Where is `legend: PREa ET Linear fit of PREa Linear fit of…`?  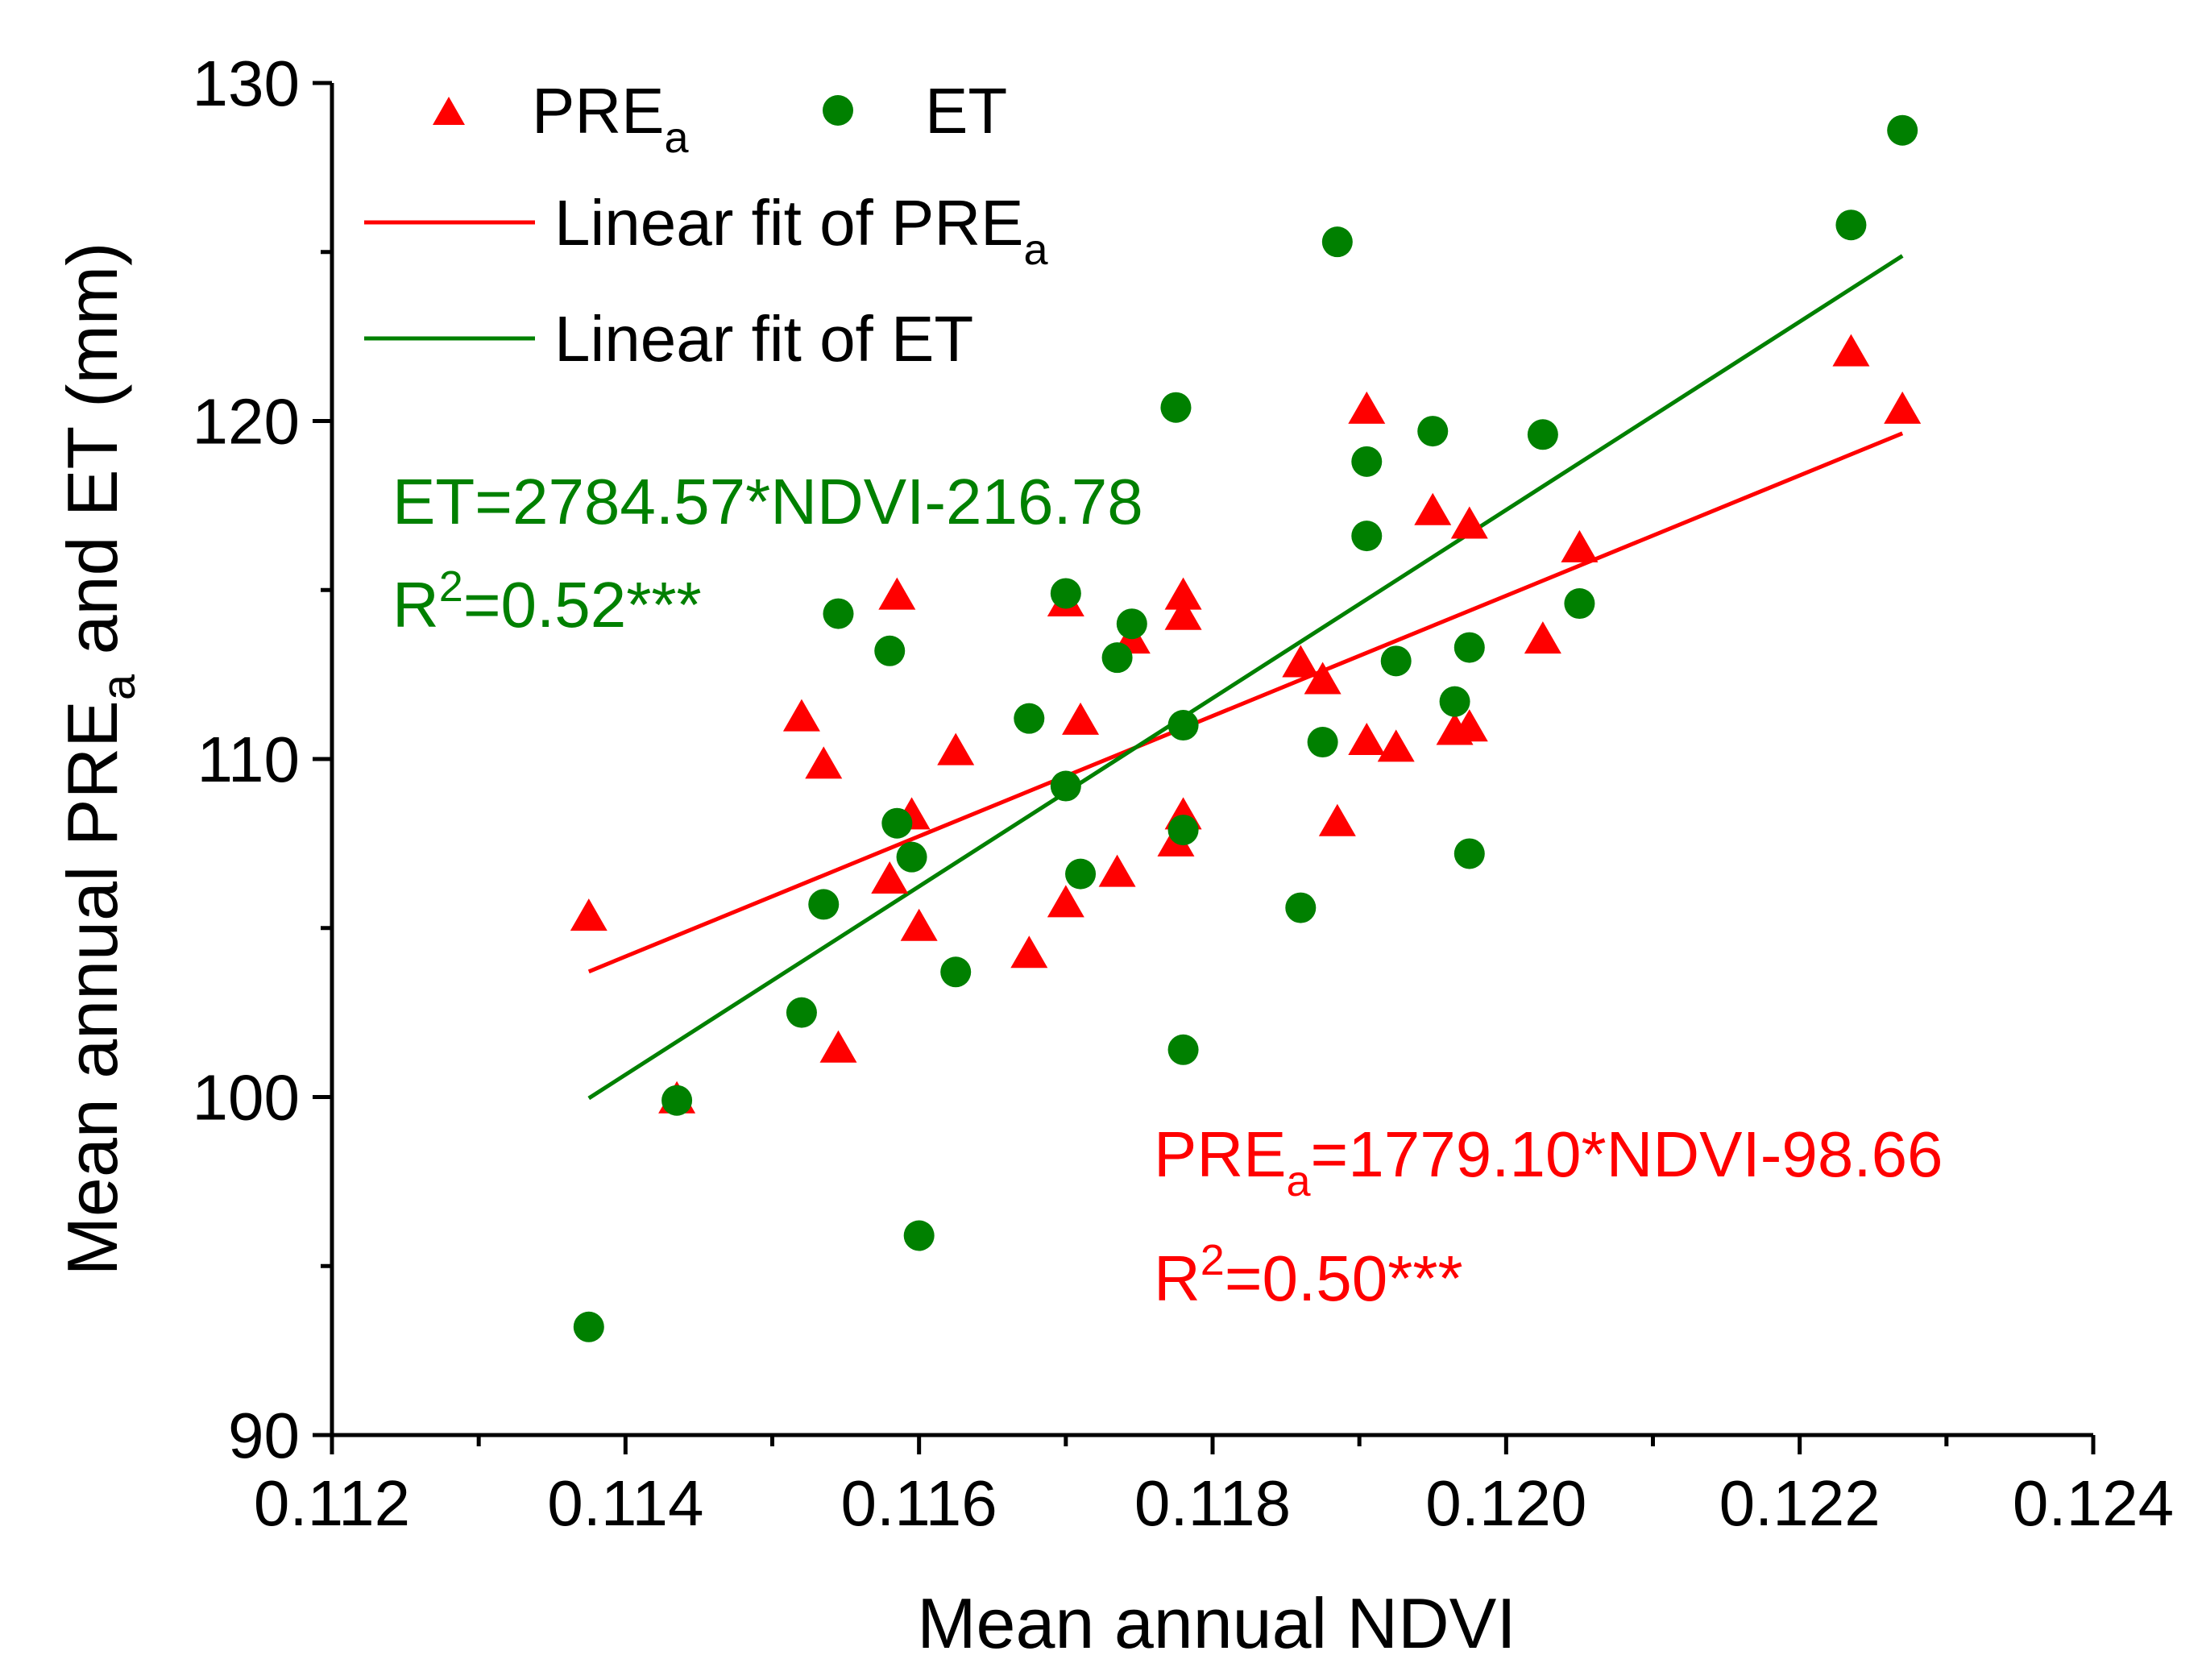
legend: PREa ET Linear fit of PREa Linear fit of… is located at coordinates (706, 225).